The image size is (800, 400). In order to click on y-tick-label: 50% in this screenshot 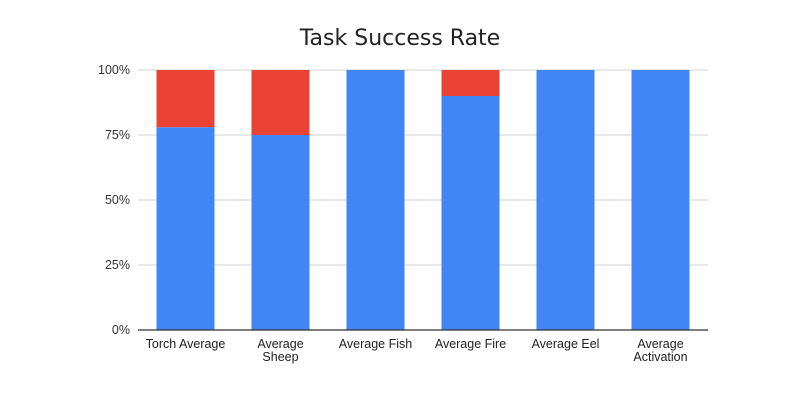, I will do `click(117, 200)`.